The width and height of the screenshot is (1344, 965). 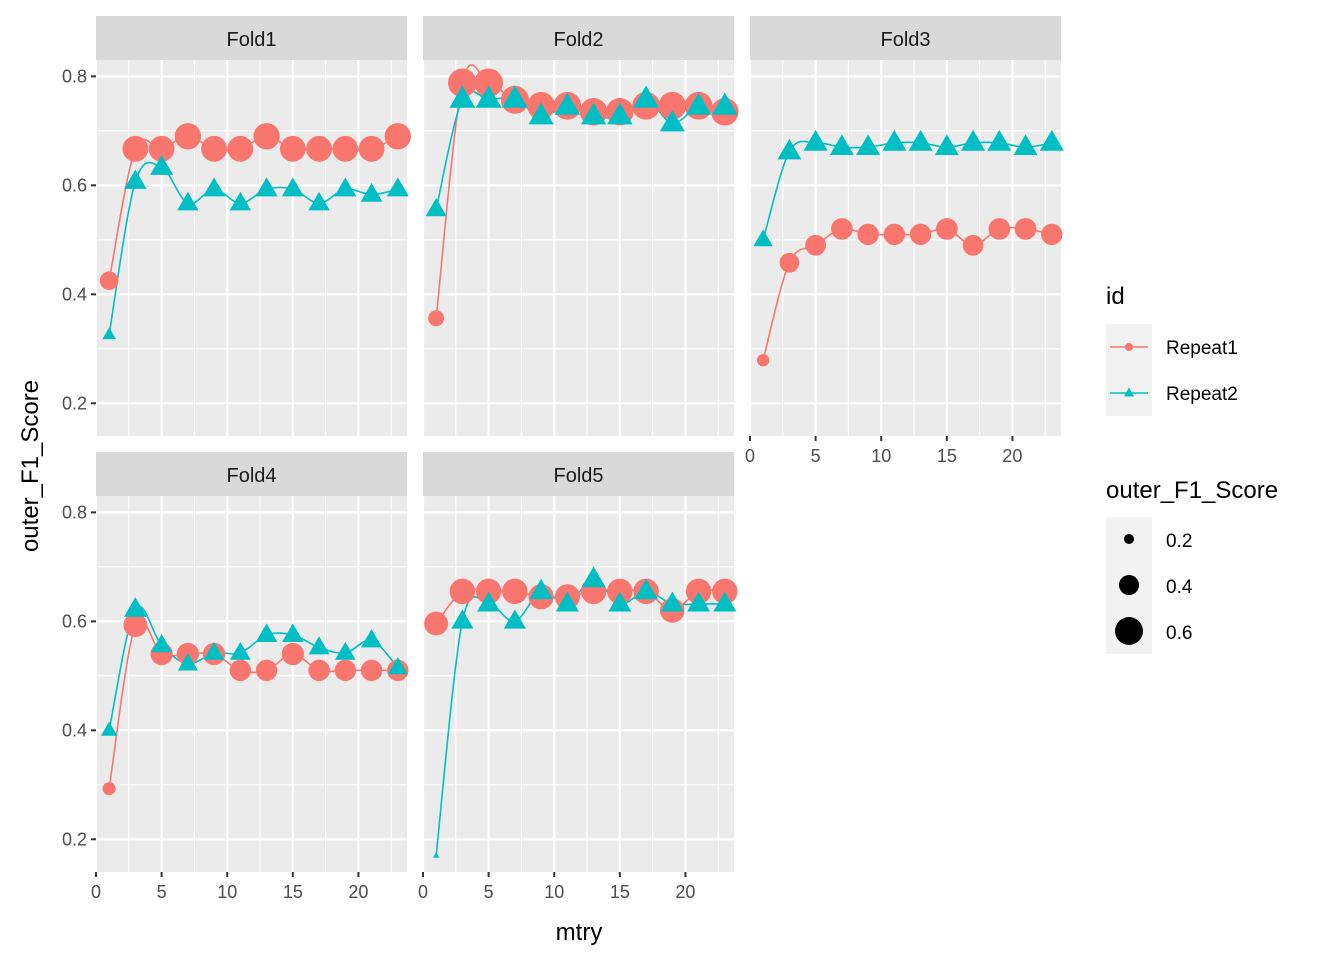 I want to click on strip-fold2, so click(x=578, y=38).